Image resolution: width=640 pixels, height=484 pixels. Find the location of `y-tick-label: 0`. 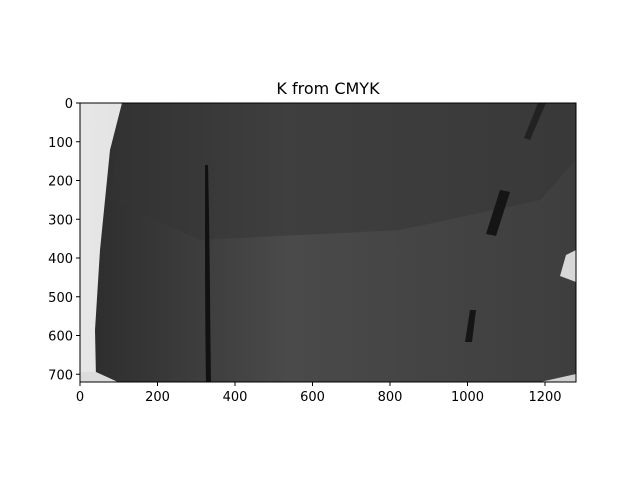

y-tick-label: 0 is located at coordinates (69, 104).